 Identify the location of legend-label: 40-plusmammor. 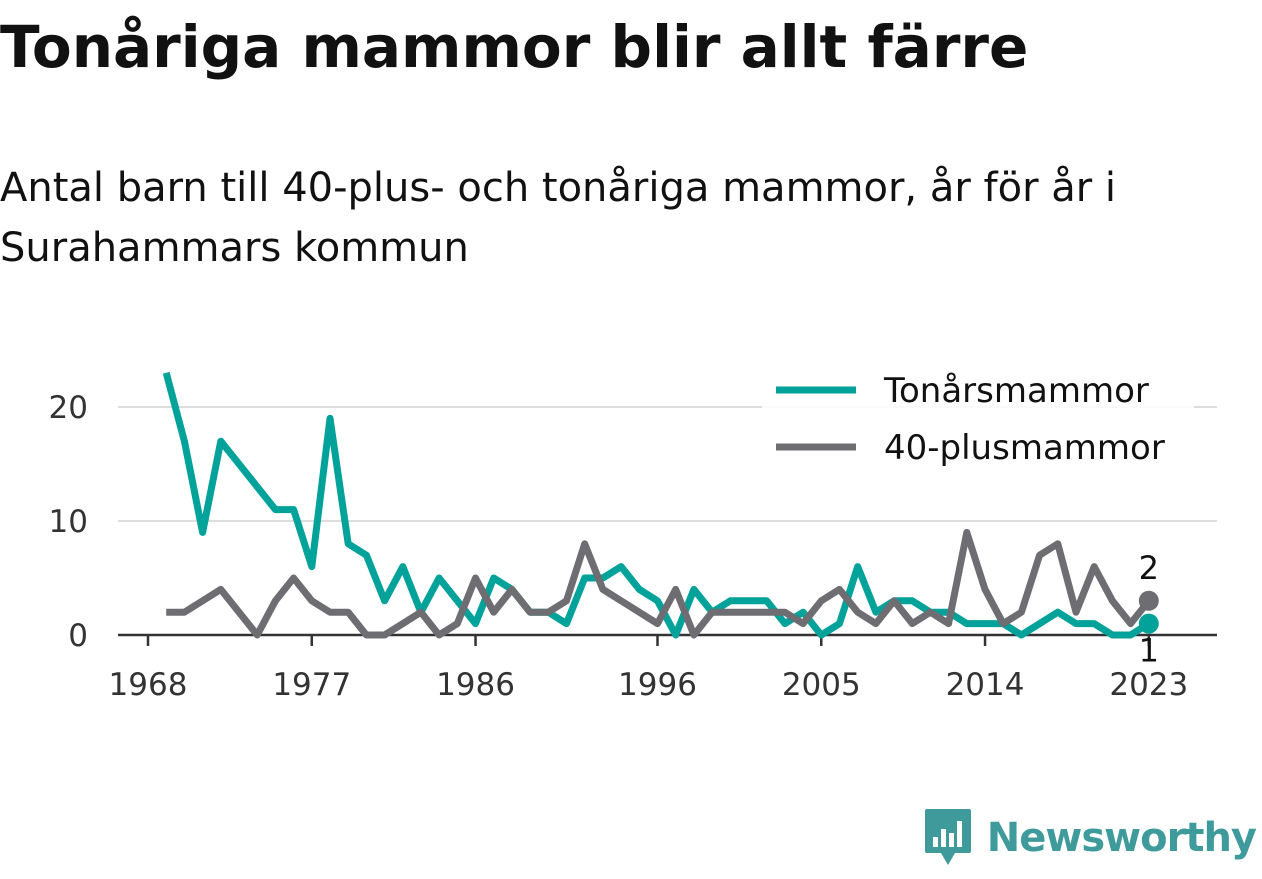
(1024, 448).